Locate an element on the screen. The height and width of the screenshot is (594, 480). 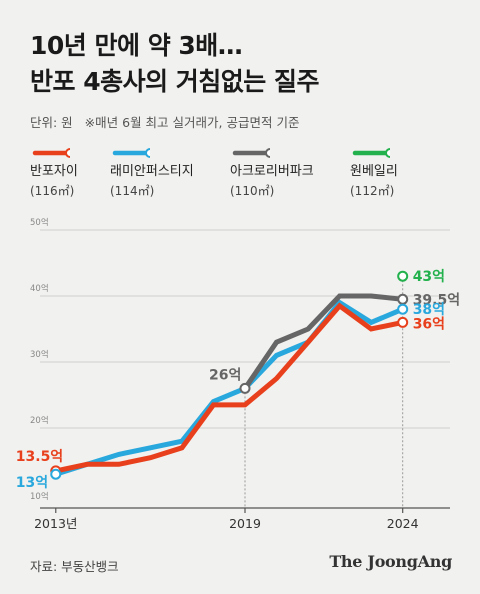
x-tick-label-2013: 2013년 is located at coordinates (55, 523).